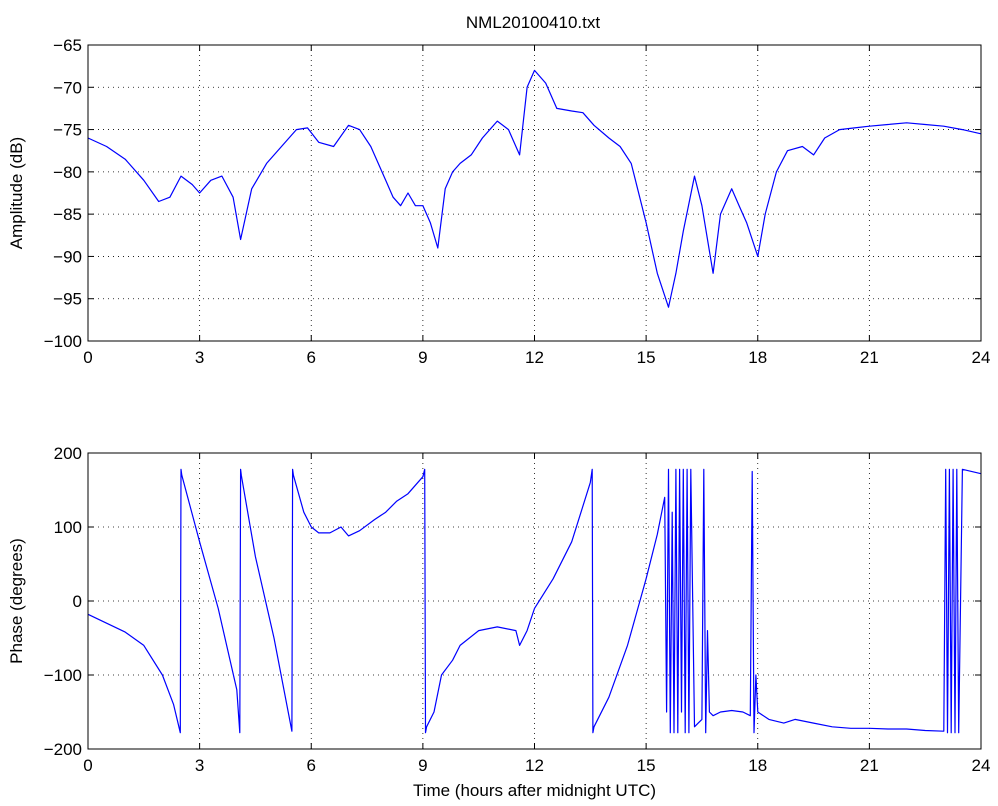  What do you see at coordinates (981, 357) in the screenshot?
I see `amplitude-x-tick-label: 24` at bounding box center [981, 357].